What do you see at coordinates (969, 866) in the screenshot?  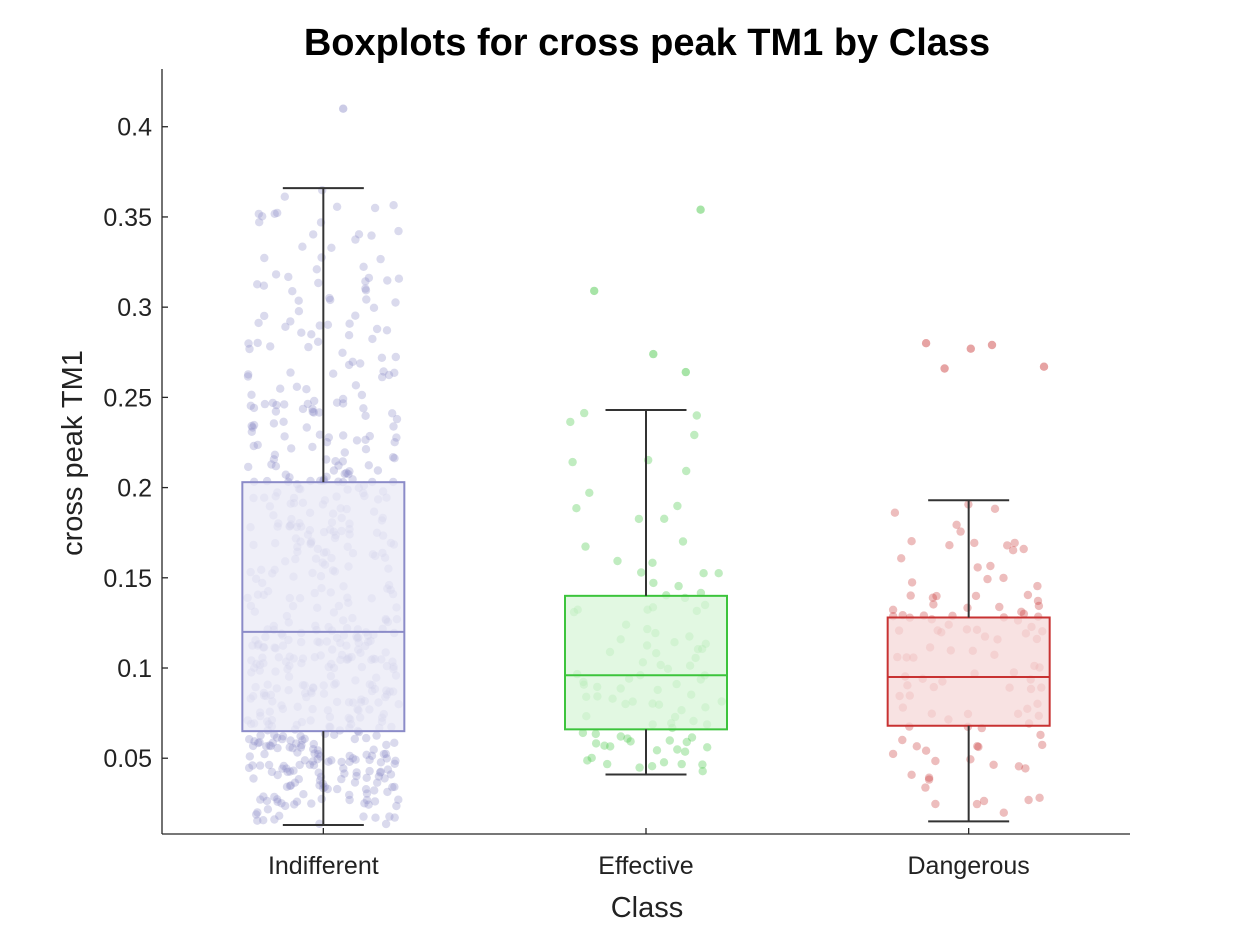 I see `x-tick-label: Dangerous` at bounding box center [969, 866].